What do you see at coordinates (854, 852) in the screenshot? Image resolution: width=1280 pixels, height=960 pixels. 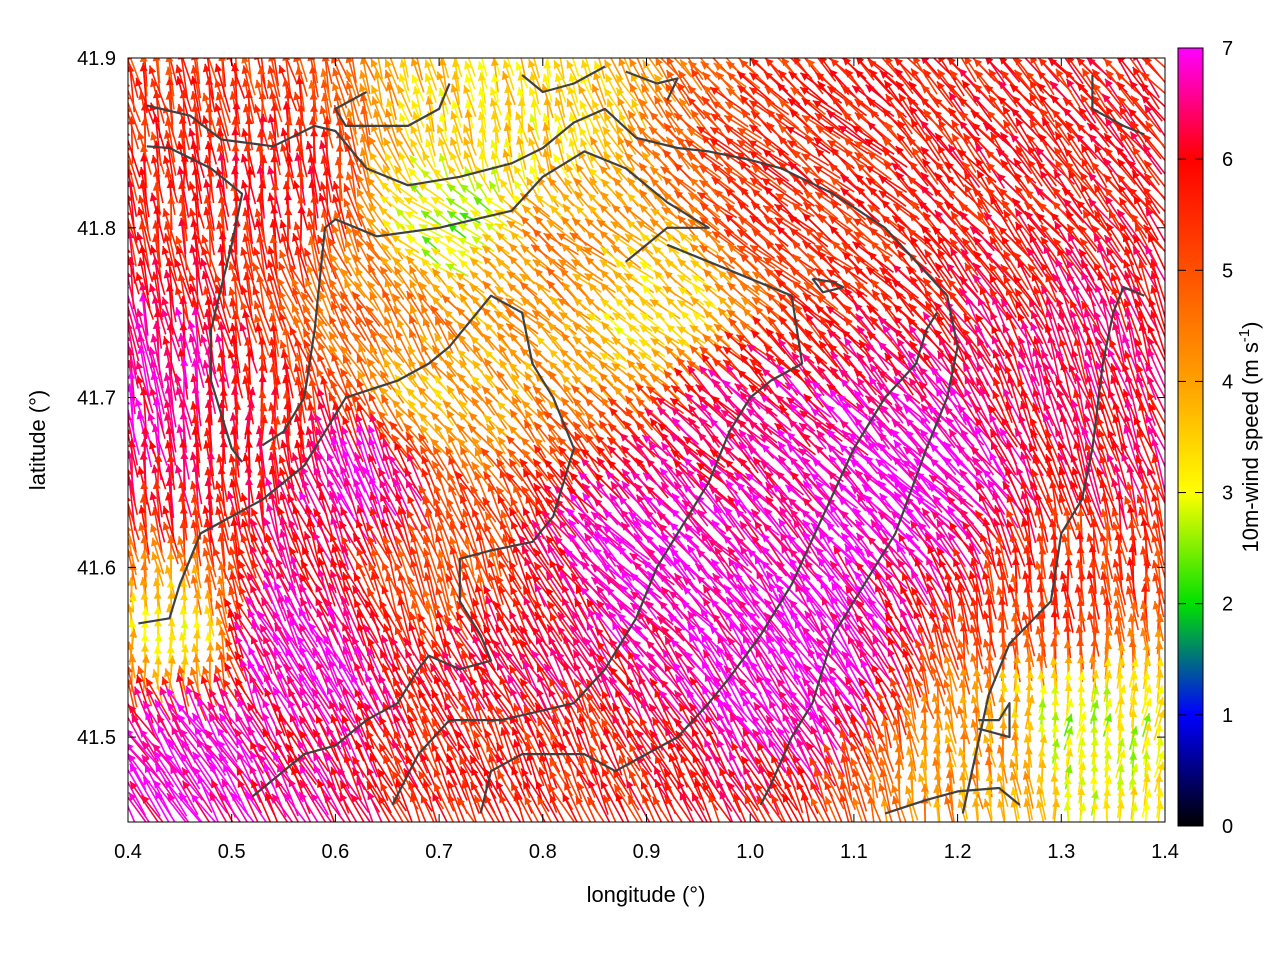 I see `x-tick-label: 1.1` at bounding box center [854, 852].